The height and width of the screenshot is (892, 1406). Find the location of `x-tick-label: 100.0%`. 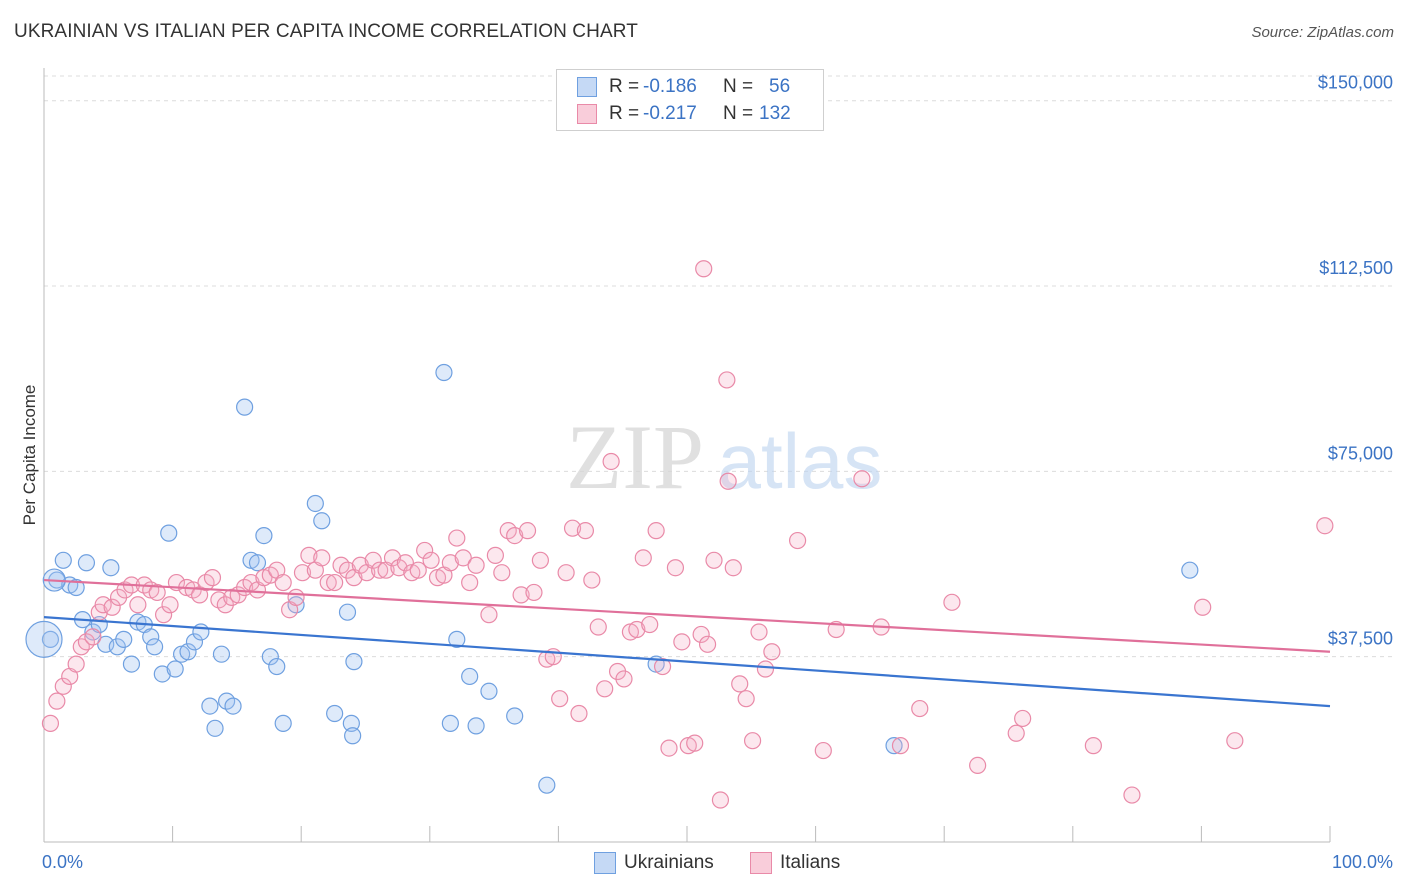

x-tick-label: 100.0% is located at coordinates (1362, 862).